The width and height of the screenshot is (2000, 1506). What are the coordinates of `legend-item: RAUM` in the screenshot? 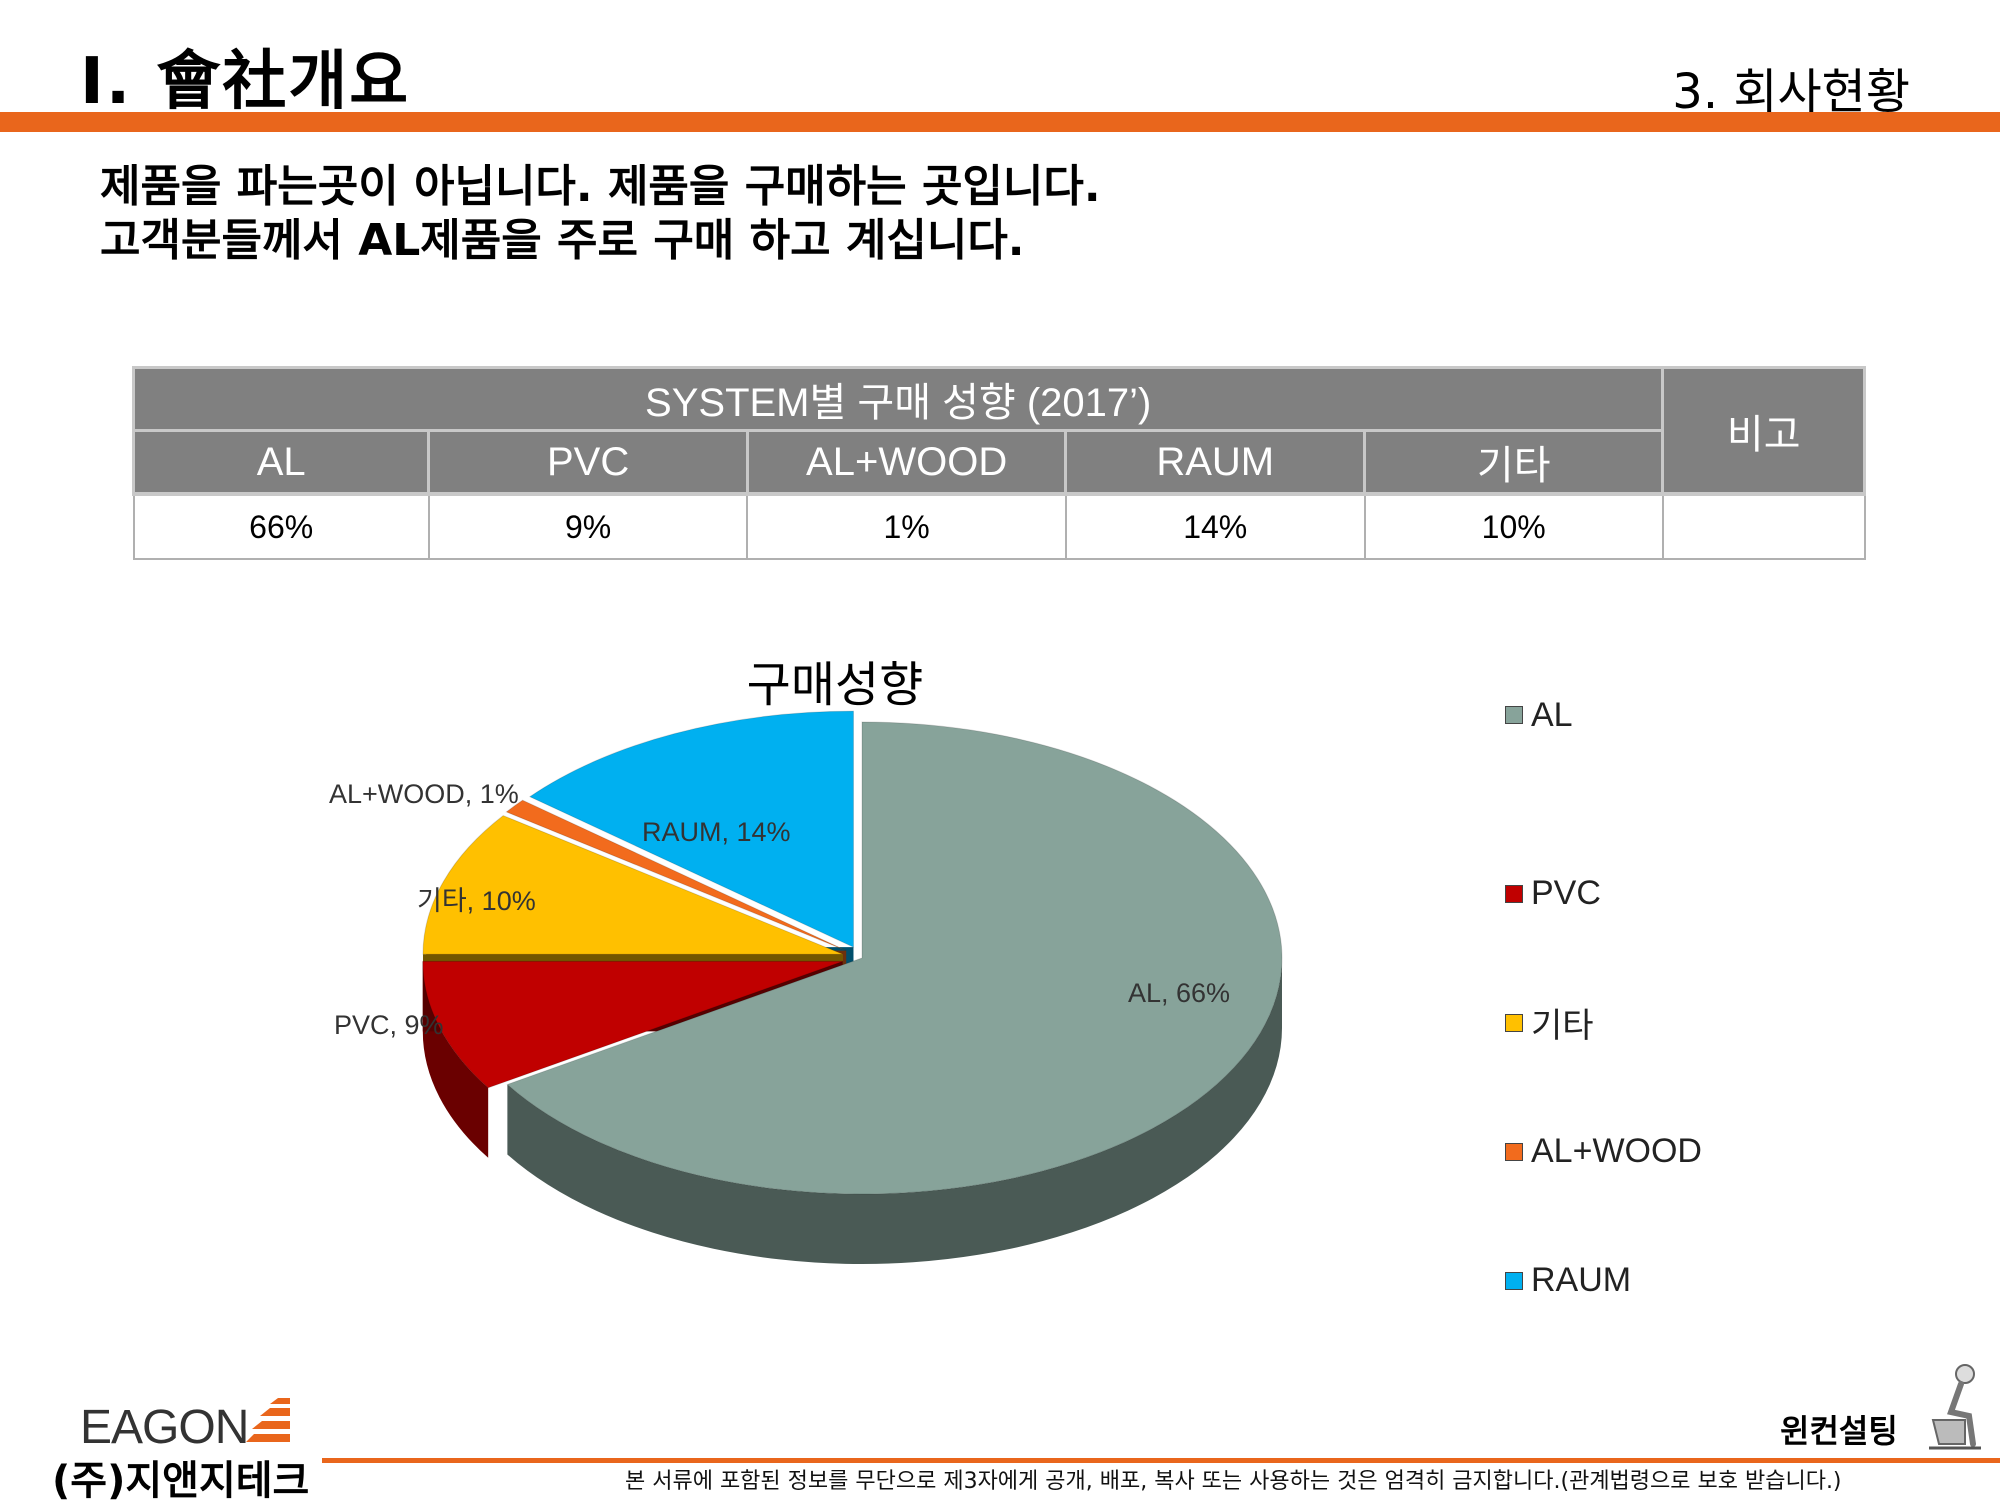 It's located at (1603, 1280).